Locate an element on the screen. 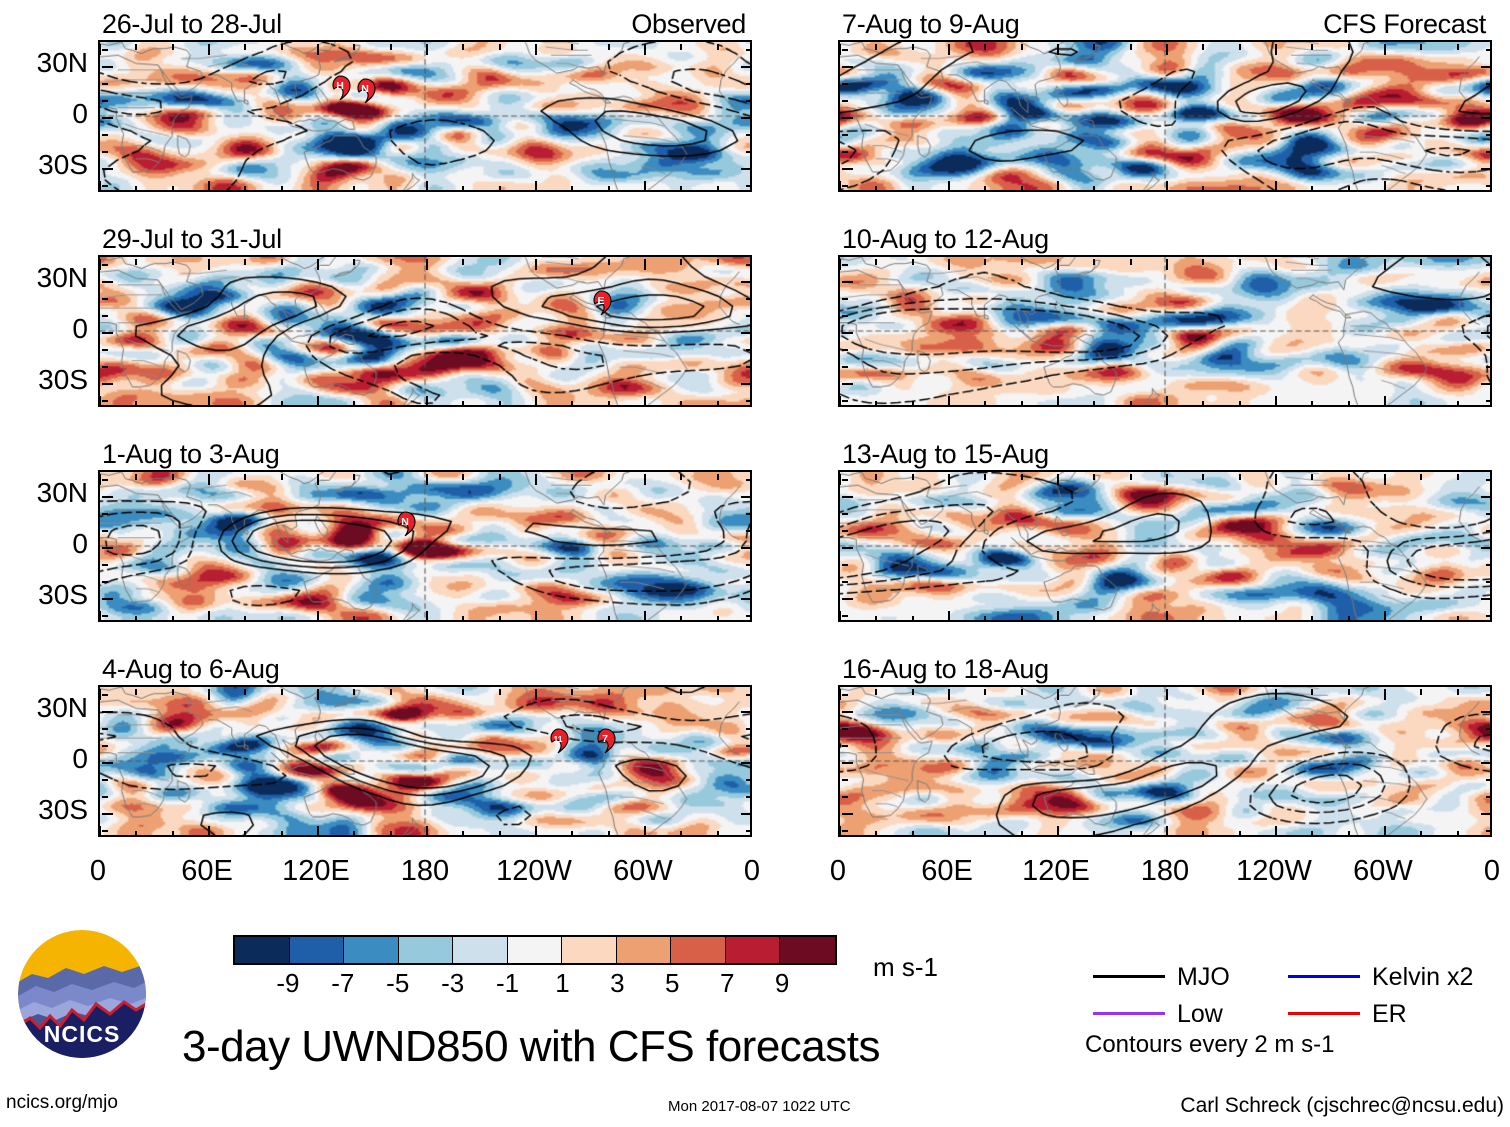  storm-marker-obs-2-0: E is located at coordinates (601, 303).